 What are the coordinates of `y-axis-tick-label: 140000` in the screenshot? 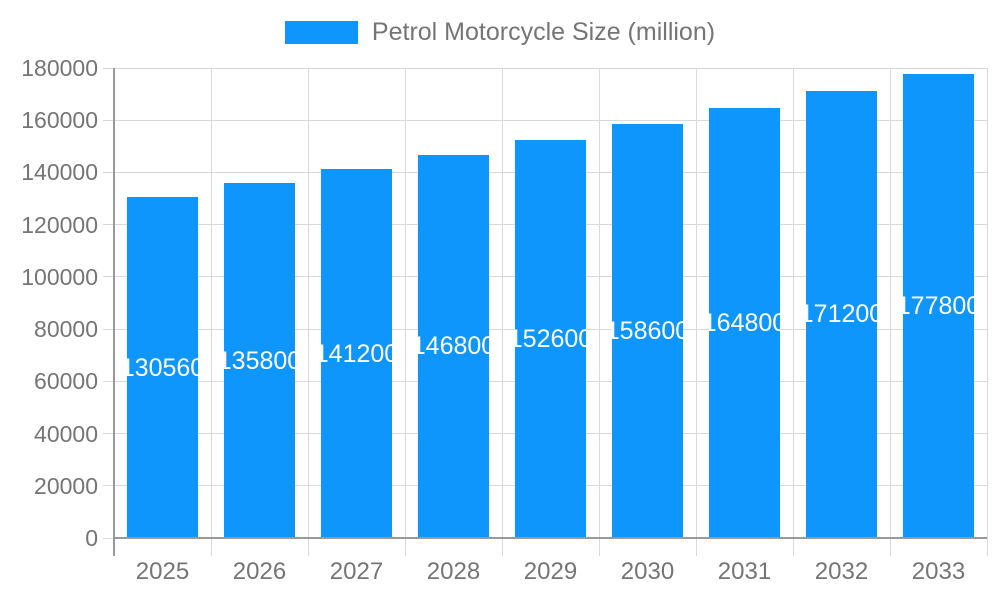 It's located at (59, 172).